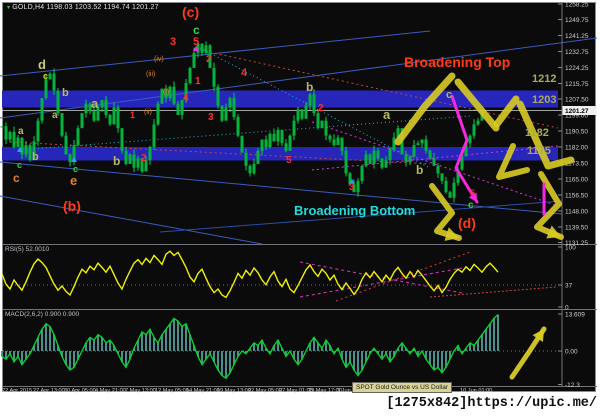 The width and height of the screenshot is (600, 416). What do you see at coordinates (351, 391) in the screenshot?
I see `time-axis-label: 3 Jun 09:00` at bounding box center [351, 391].